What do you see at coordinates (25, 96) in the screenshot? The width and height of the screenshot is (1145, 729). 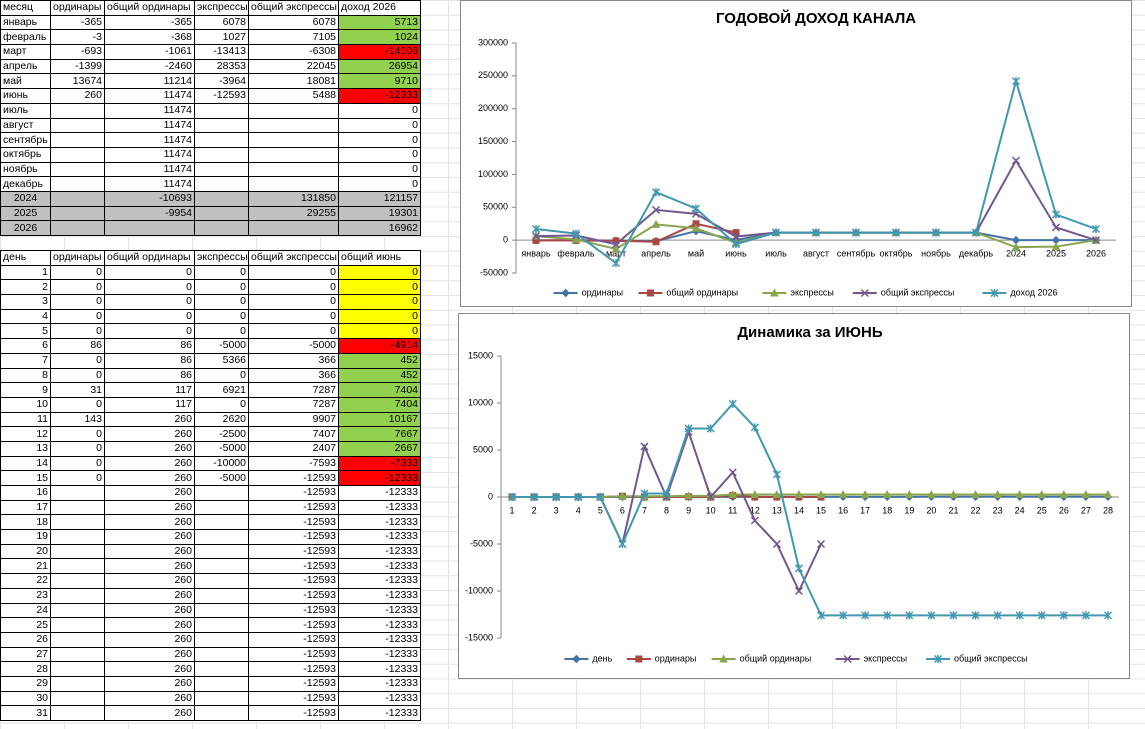 I see `cell: июнь` at bounding box center [25, 96].